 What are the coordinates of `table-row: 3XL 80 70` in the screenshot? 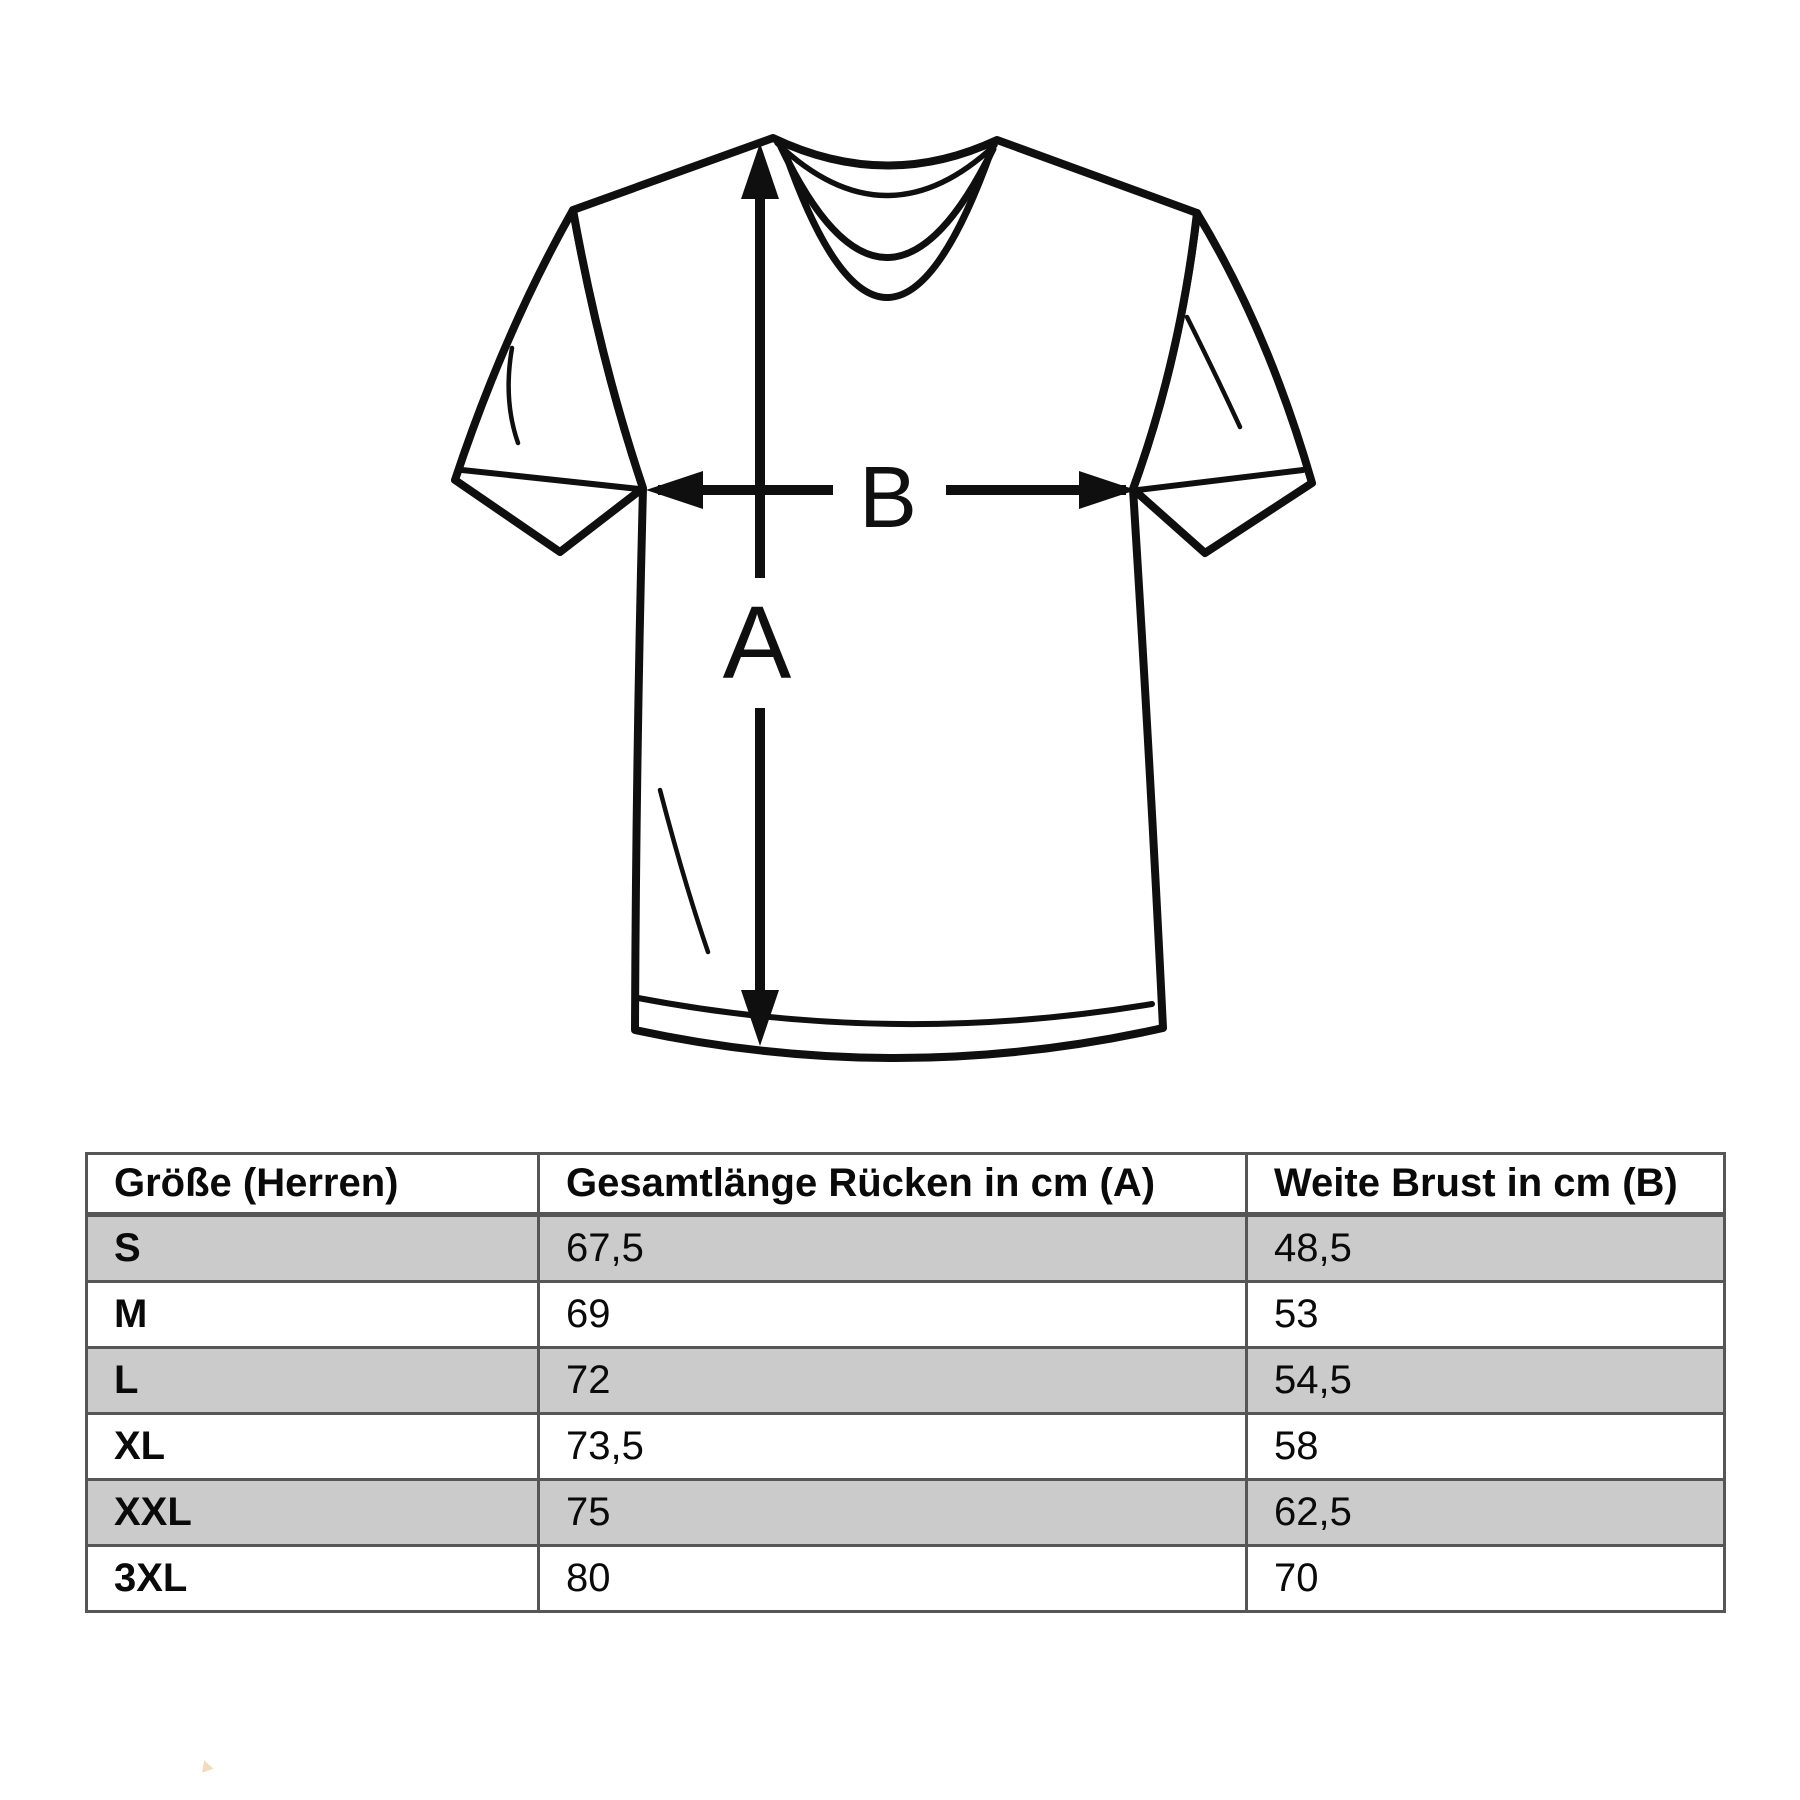 It's located at (905, 1578).